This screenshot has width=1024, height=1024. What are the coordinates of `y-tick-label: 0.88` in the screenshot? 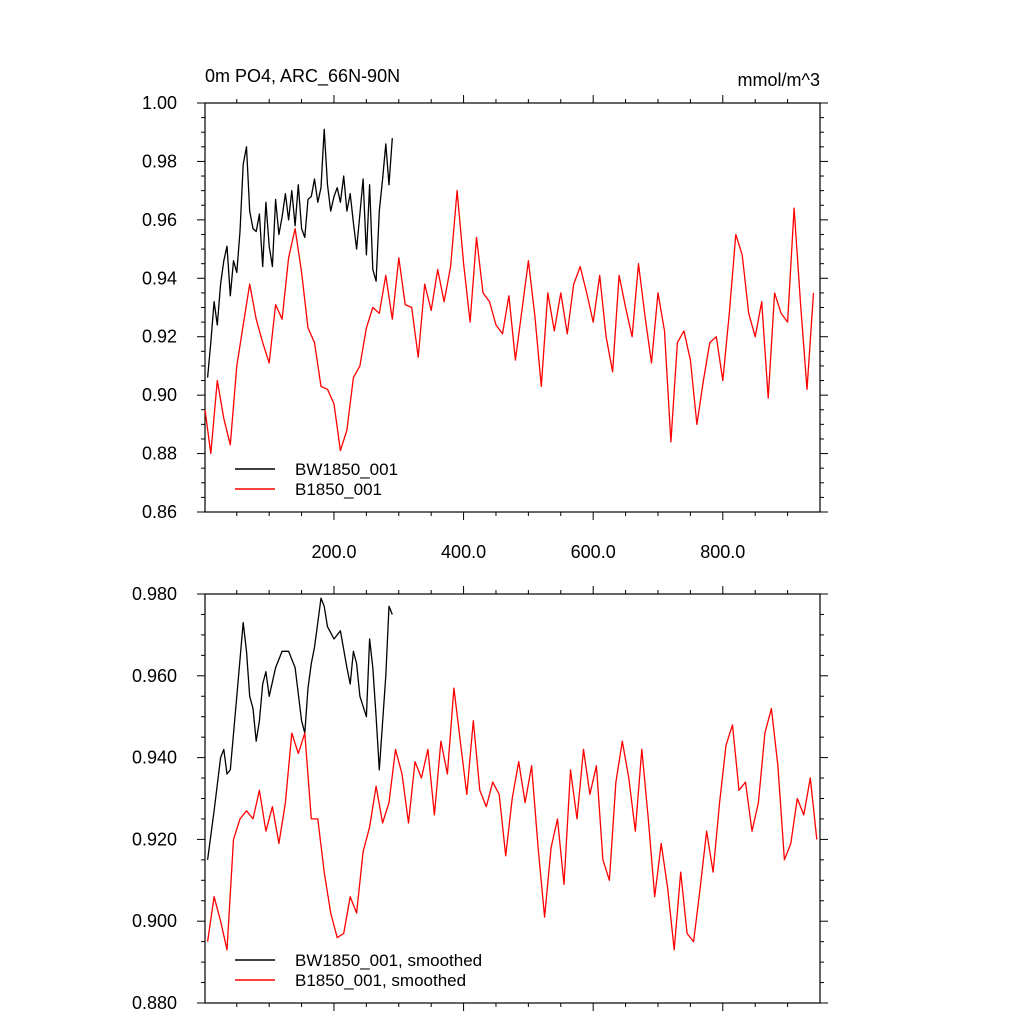 It's located at (159, 454).